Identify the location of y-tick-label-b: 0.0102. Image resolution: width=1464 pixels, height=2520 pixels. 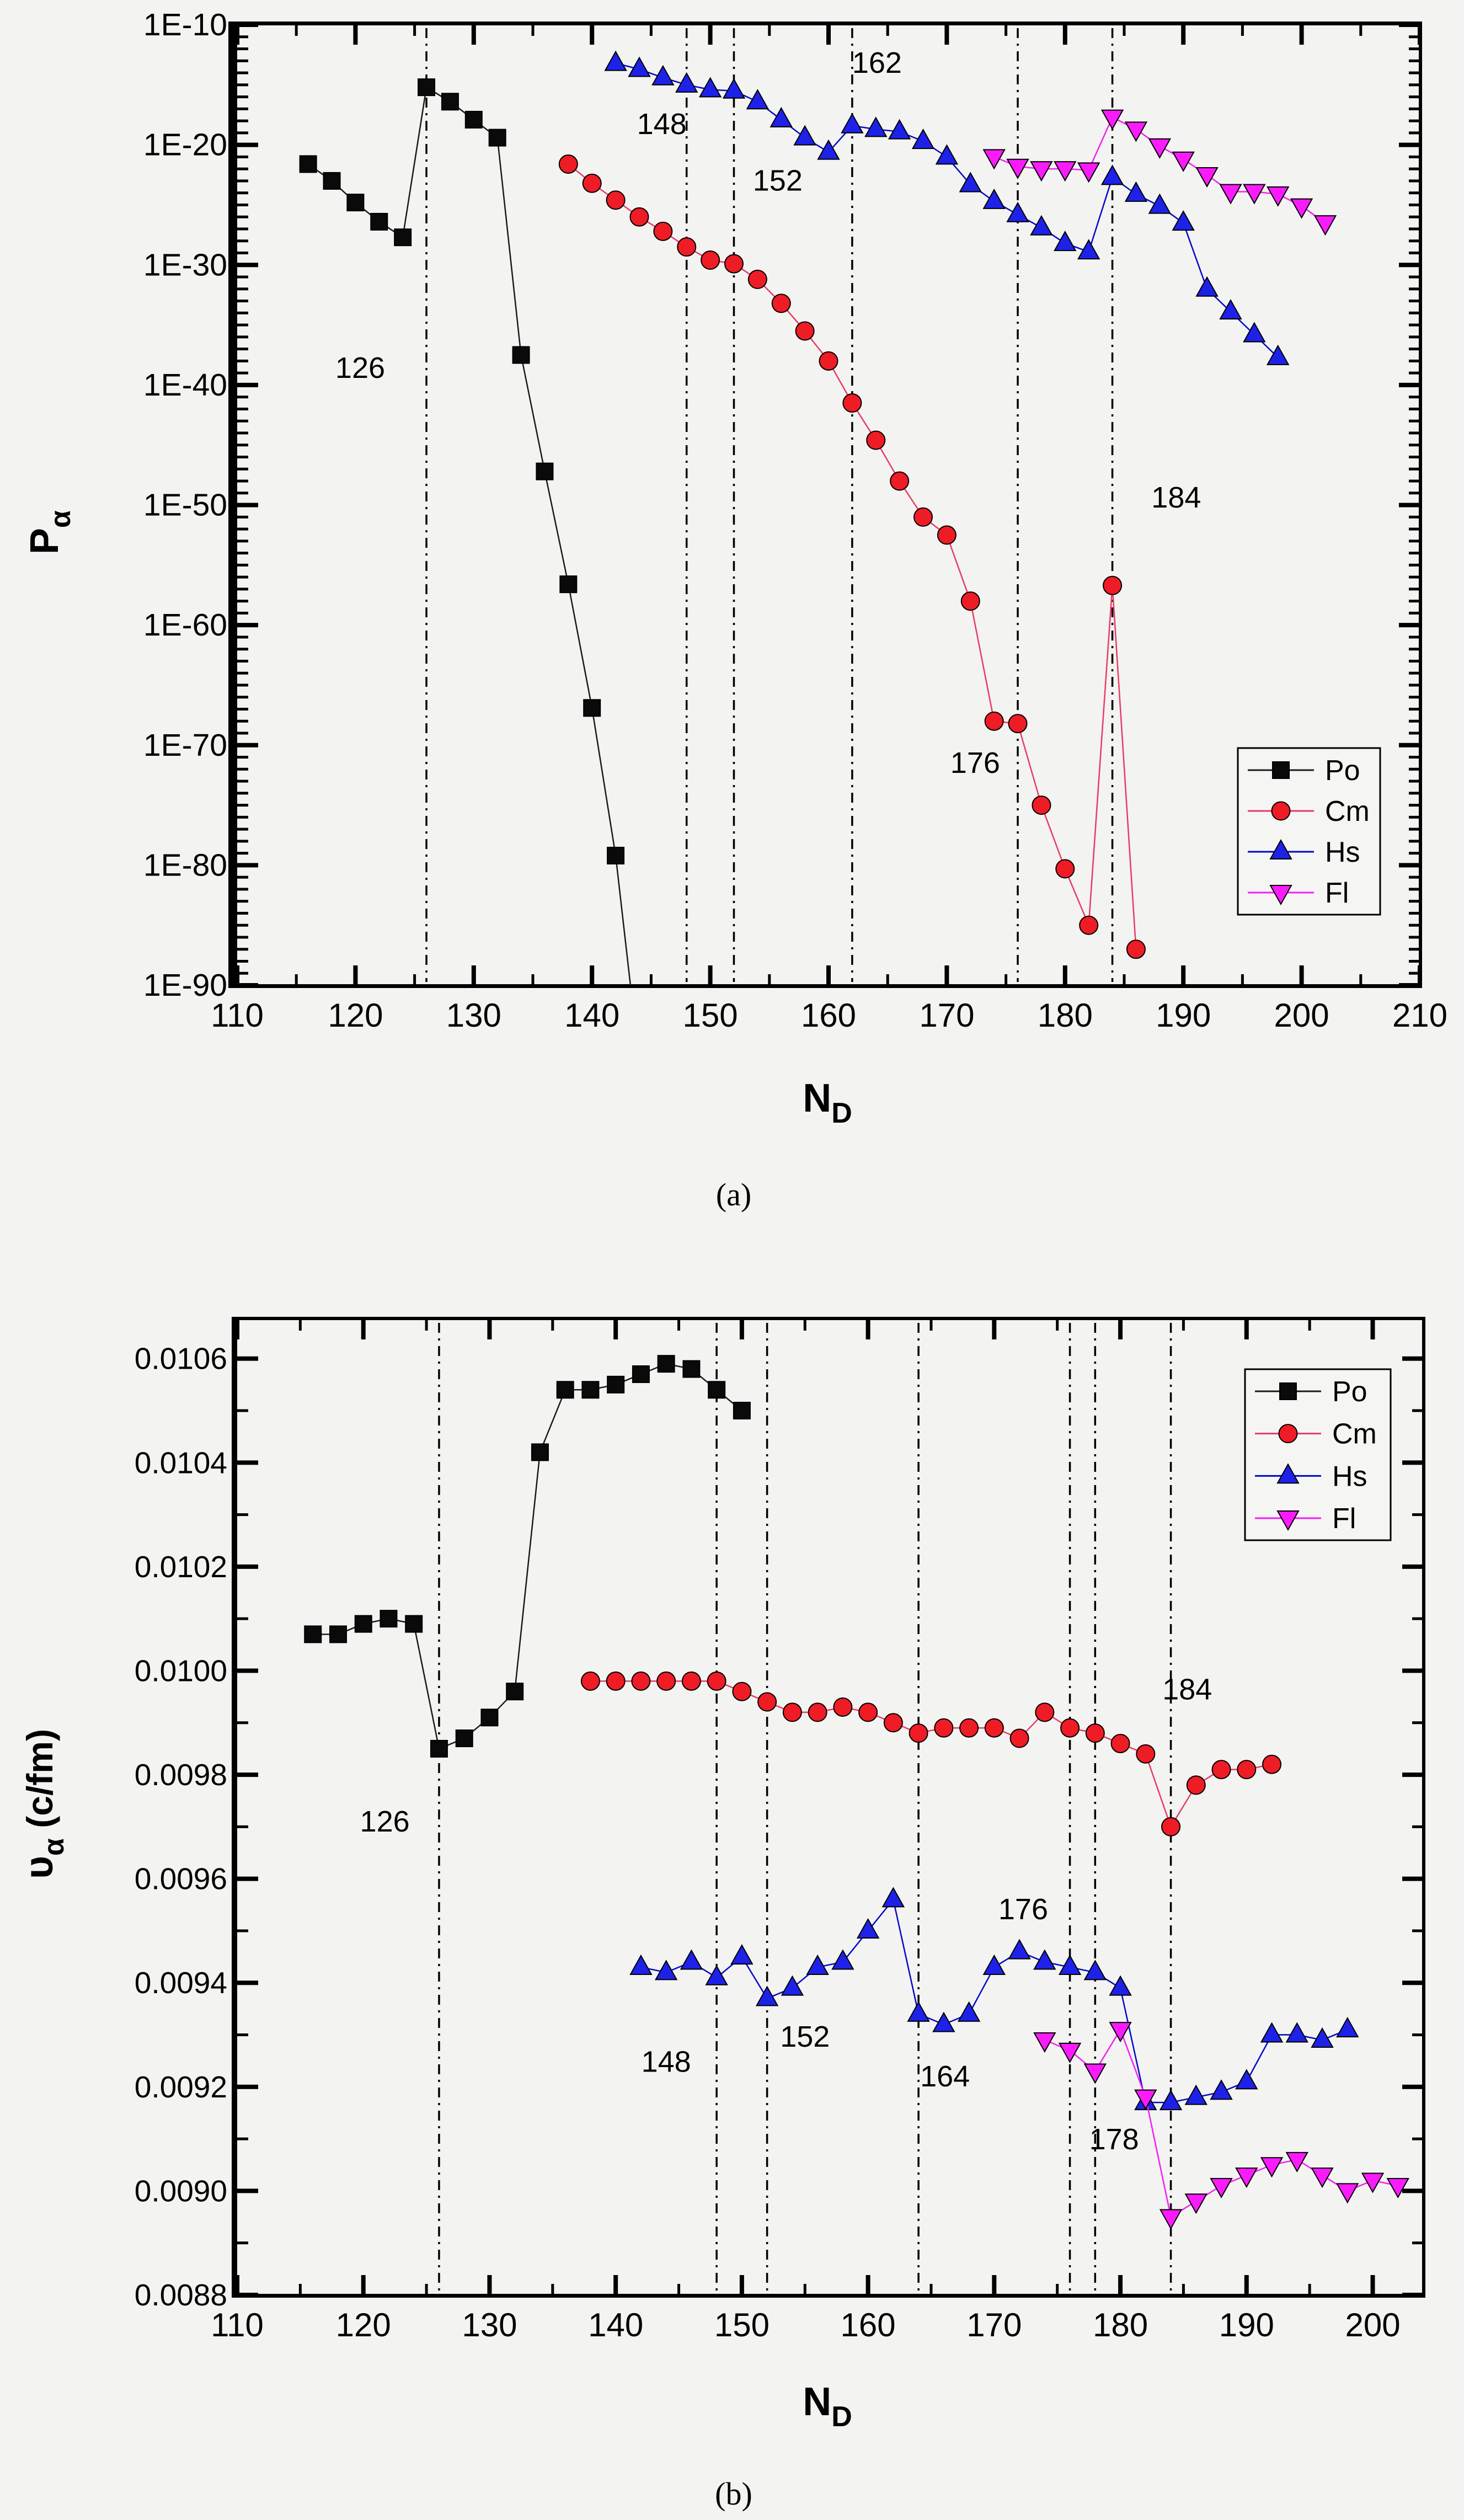
(181, 1567).